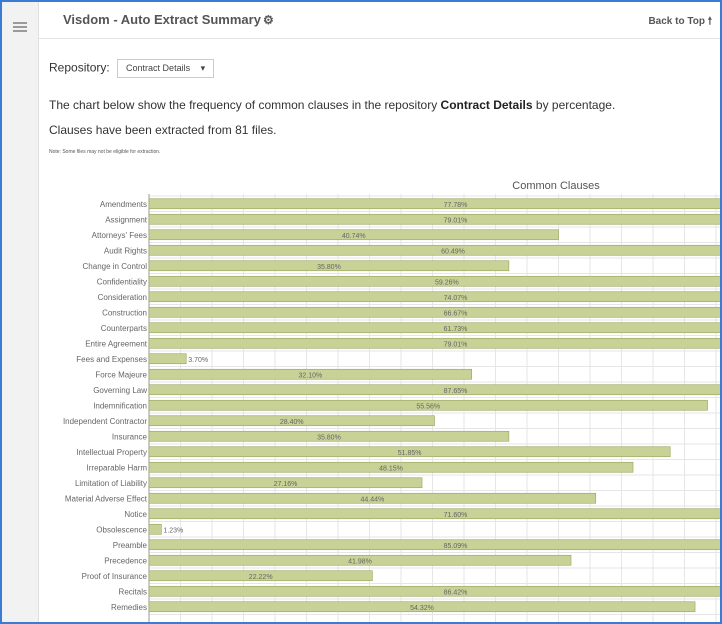 This screenshot has width=722, height=624. I want to click on hamburger-icon, so click(20, 27).